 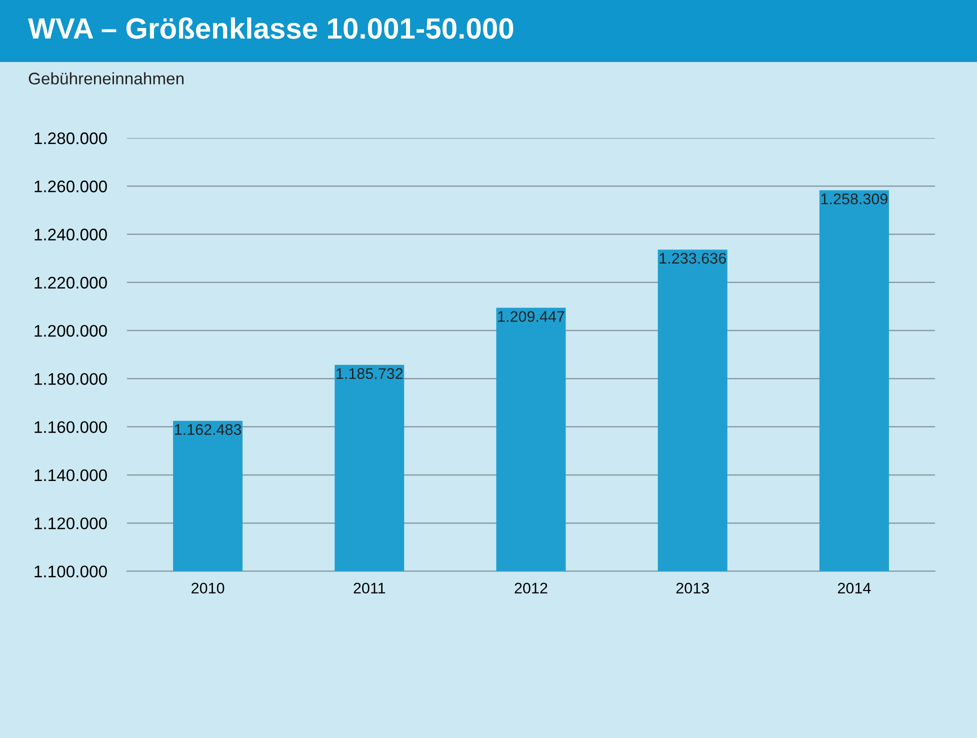 What do you see at coordinates (70, 427) in the screenshot?
I see `y-tick-label: 1.160.000` at bounding box center [70, 427].